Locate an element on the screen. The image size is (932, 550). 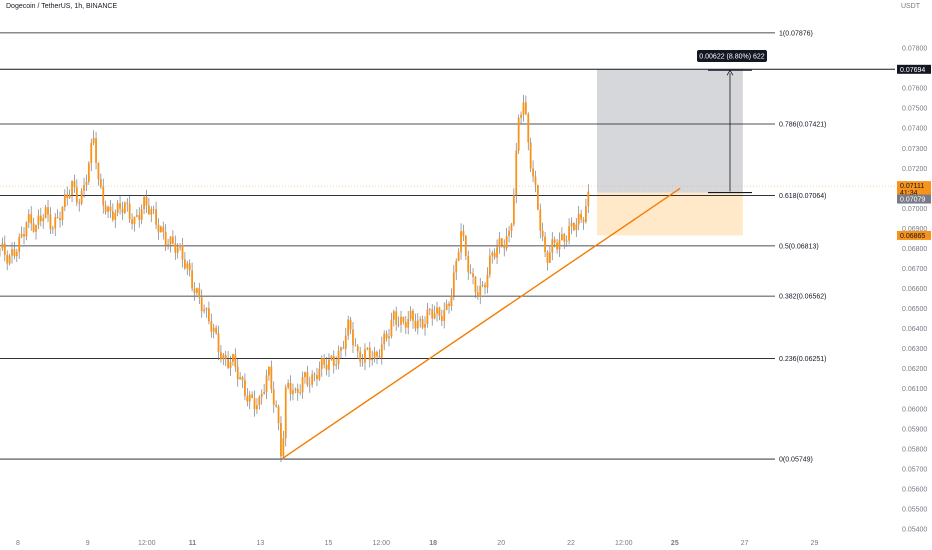
fib-label: 0.236(0.06251) is located at coordinates (802, 359).